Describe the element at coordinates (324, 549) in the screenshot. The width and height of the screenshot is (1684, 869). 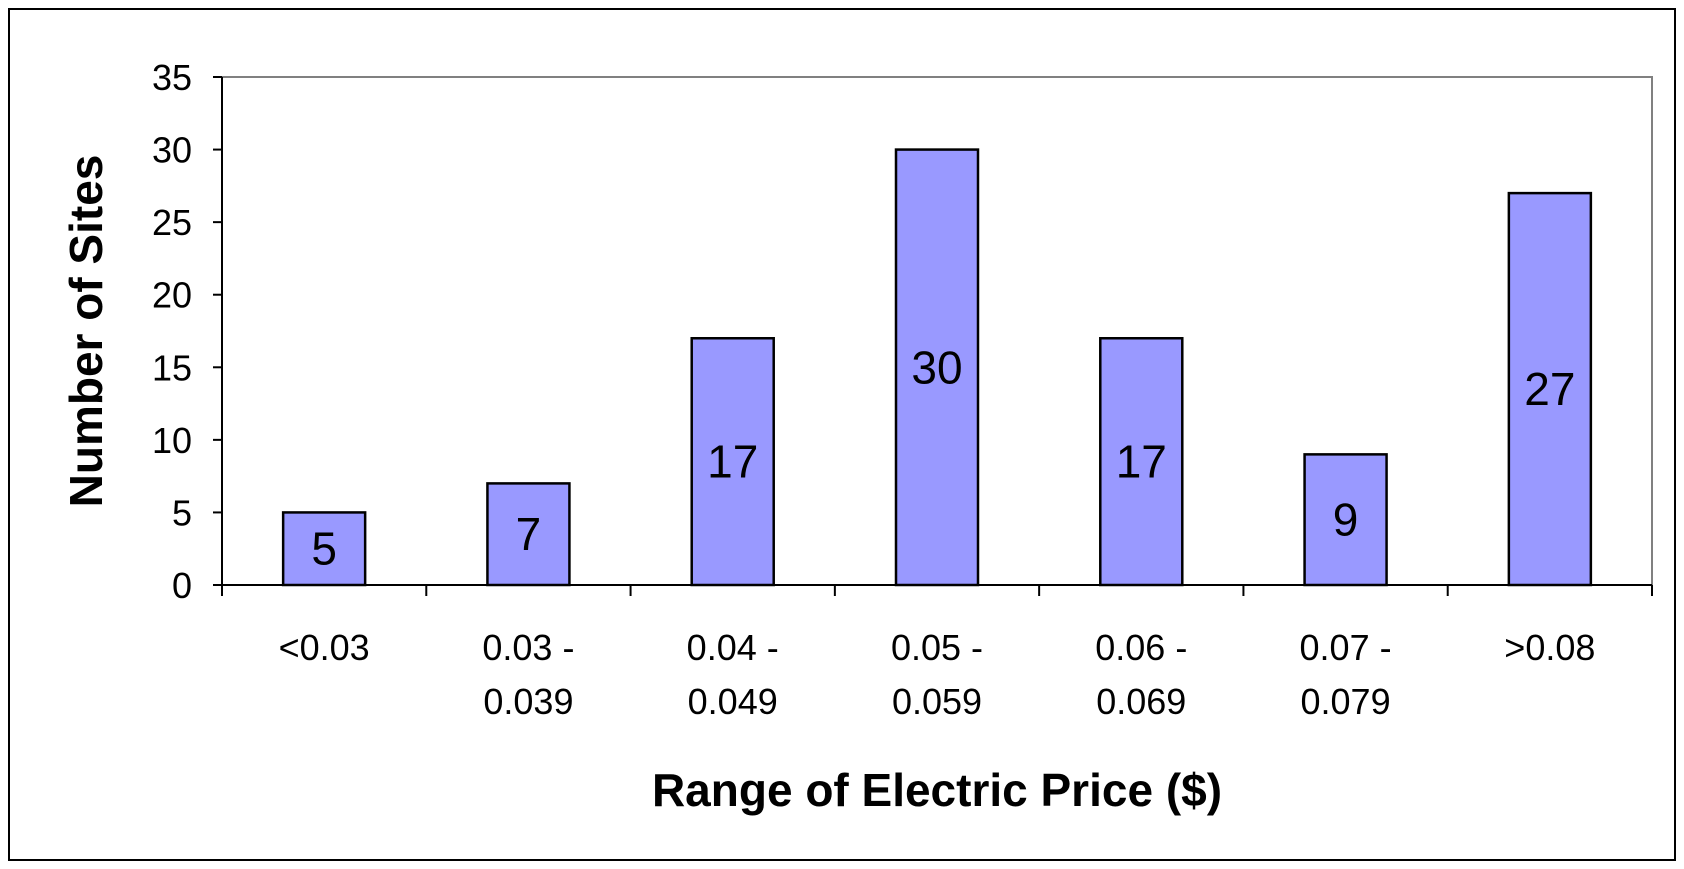
I see `data-label: 5` at that location.